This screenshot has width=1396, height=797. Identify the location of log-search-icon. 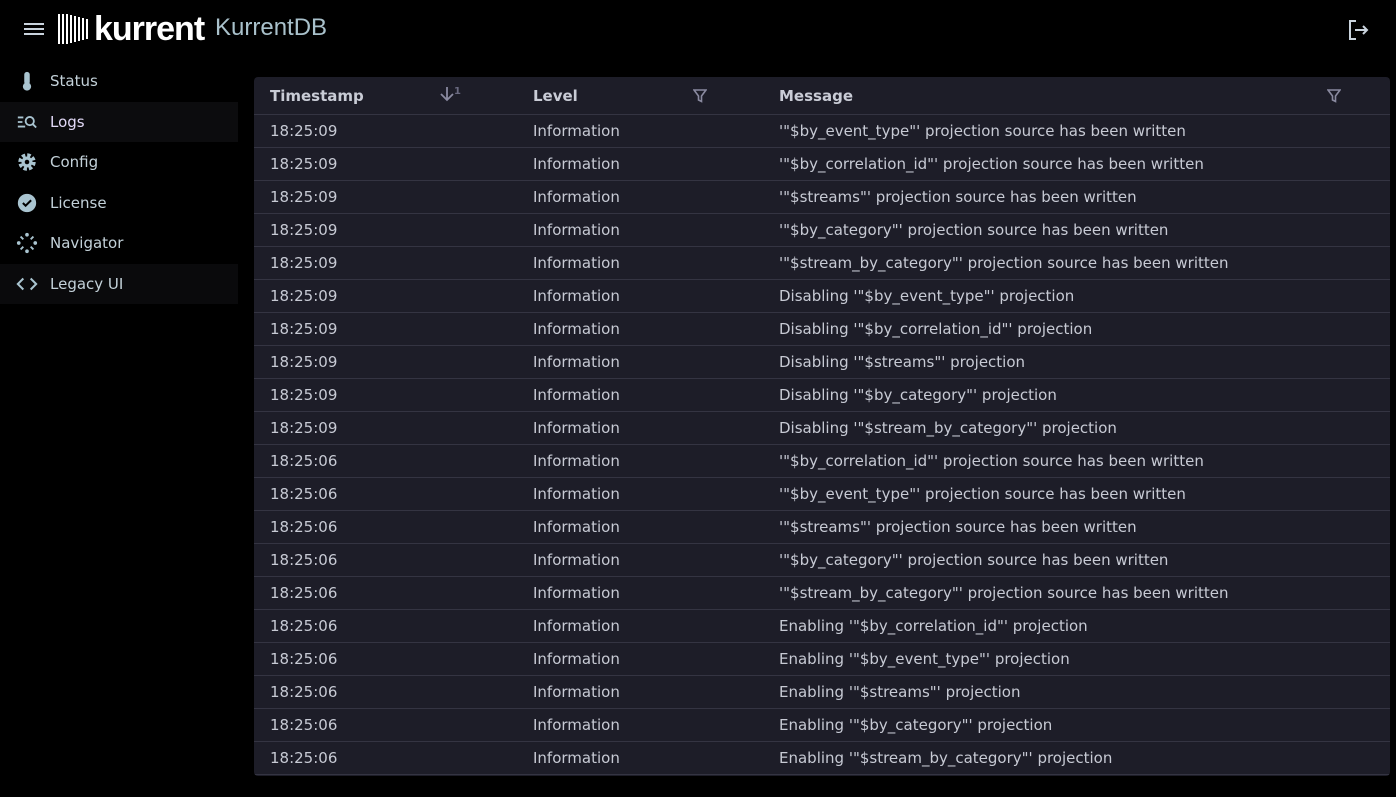
(27, 121).